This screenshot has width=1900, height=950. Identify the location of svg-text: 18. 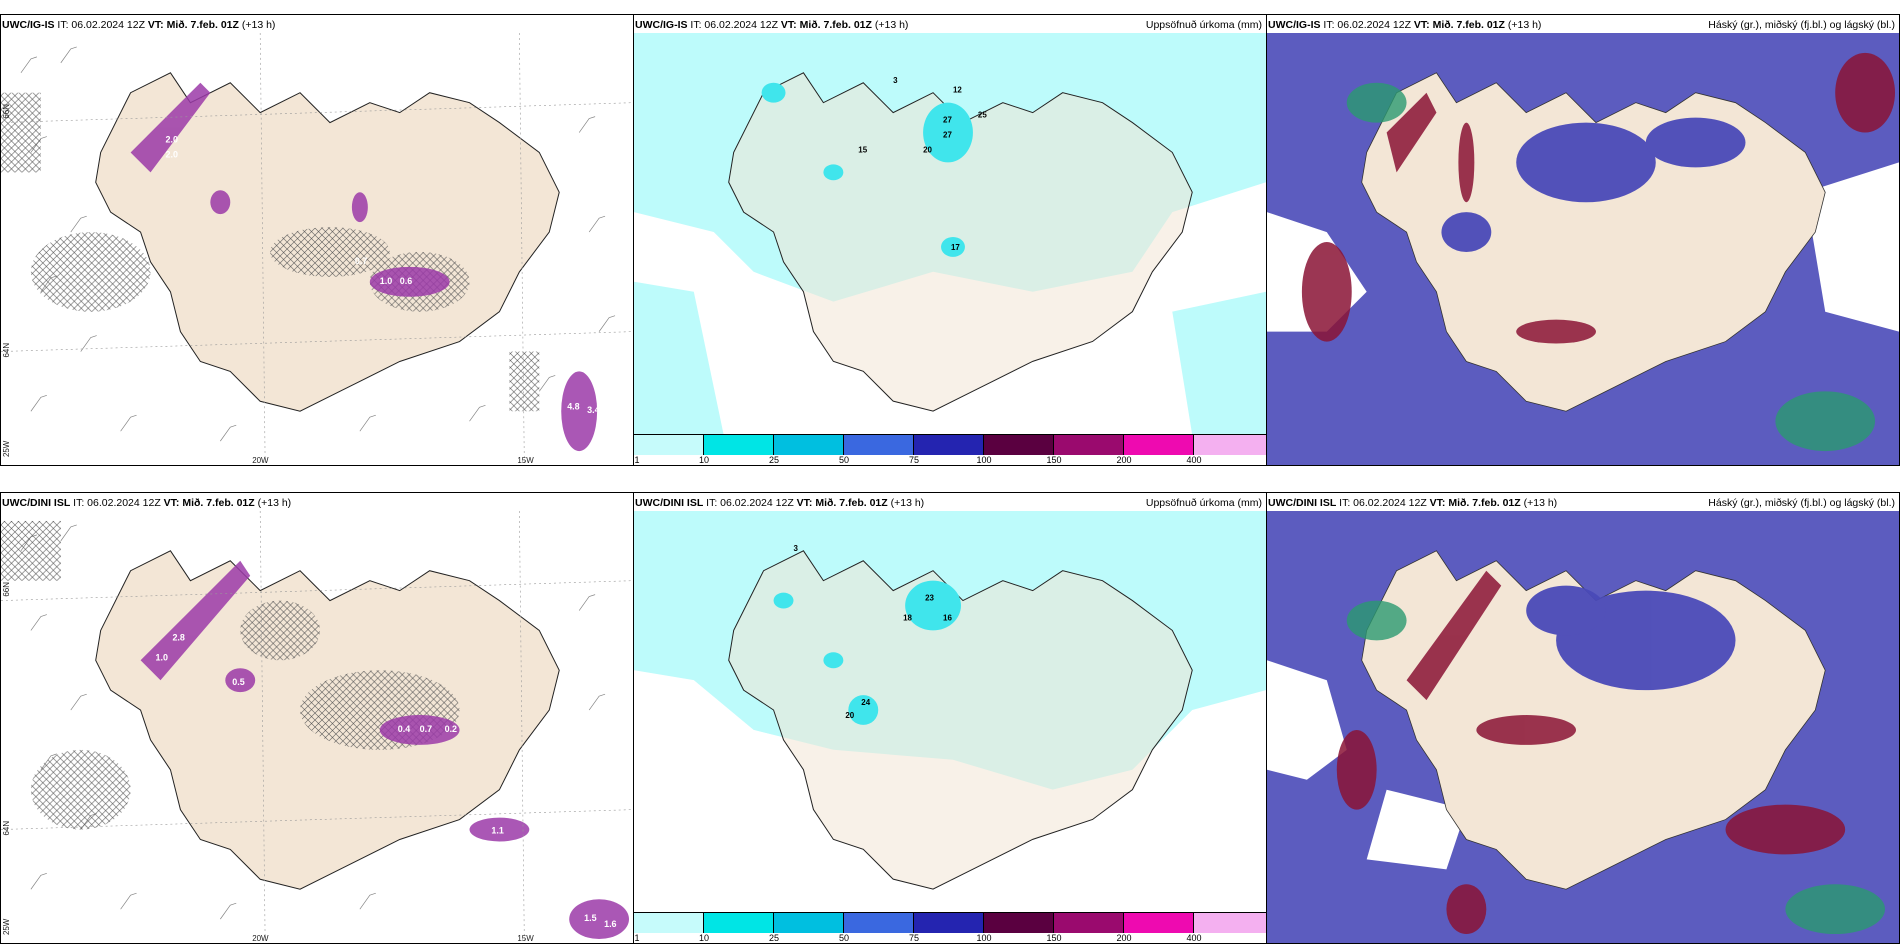
(907, 617).